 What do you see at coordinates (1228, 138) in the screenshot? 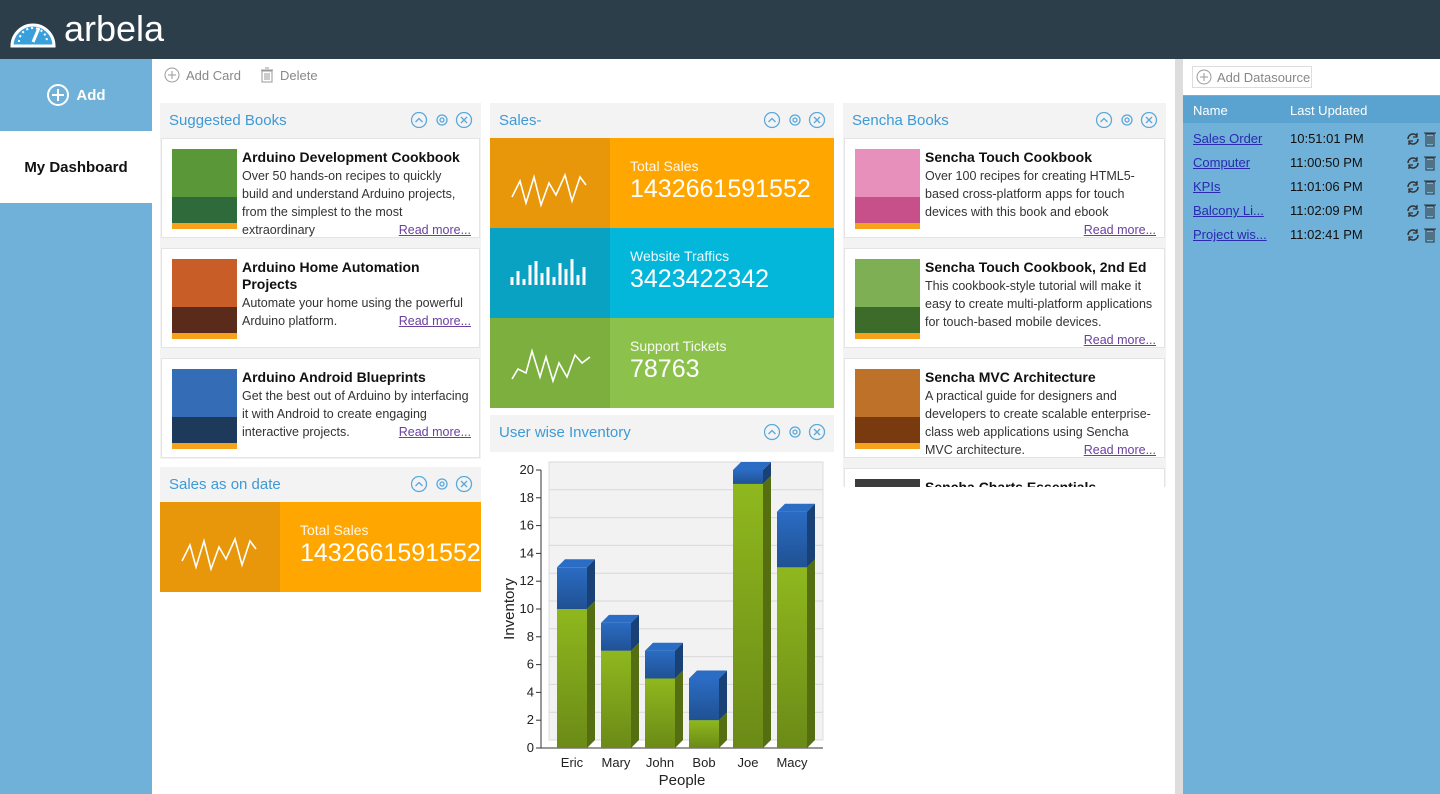
I see `datasource-name: Sales Order` at bounding box center [1228, 138].